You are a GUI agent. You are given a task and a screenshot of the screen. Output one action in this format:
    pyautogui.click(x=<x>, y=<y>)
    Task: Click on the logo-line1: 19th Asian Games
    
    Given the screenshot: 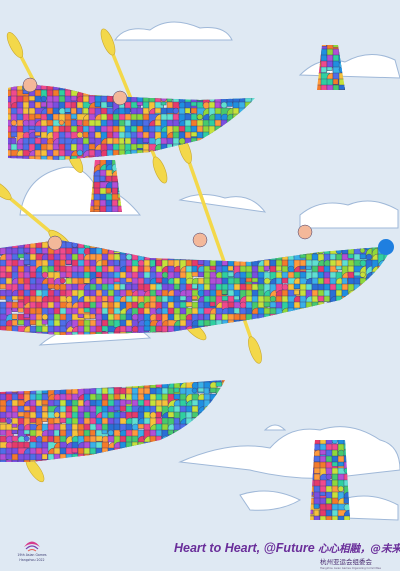 What is the action you would take?
    pyautogui.click(x=32, y=555)
    